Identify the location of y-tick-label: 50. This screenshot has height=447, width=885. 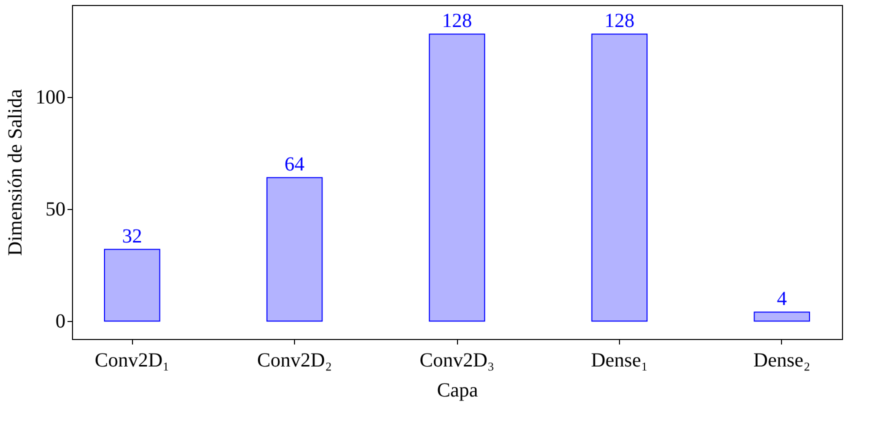
(56, 209).